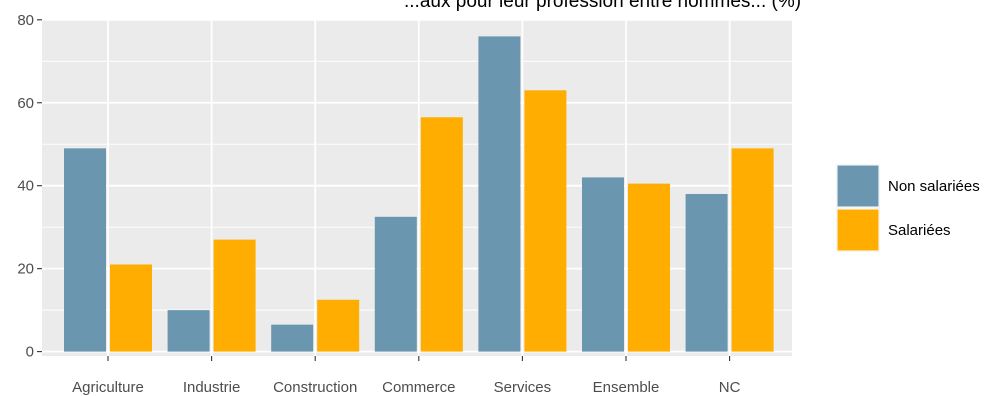 This screenshot has width=1008, height=396. What do you see at coordinates (25, 186) in the screenshot?
I see `y-tick-label: 40` at bounding box center [25, 186].